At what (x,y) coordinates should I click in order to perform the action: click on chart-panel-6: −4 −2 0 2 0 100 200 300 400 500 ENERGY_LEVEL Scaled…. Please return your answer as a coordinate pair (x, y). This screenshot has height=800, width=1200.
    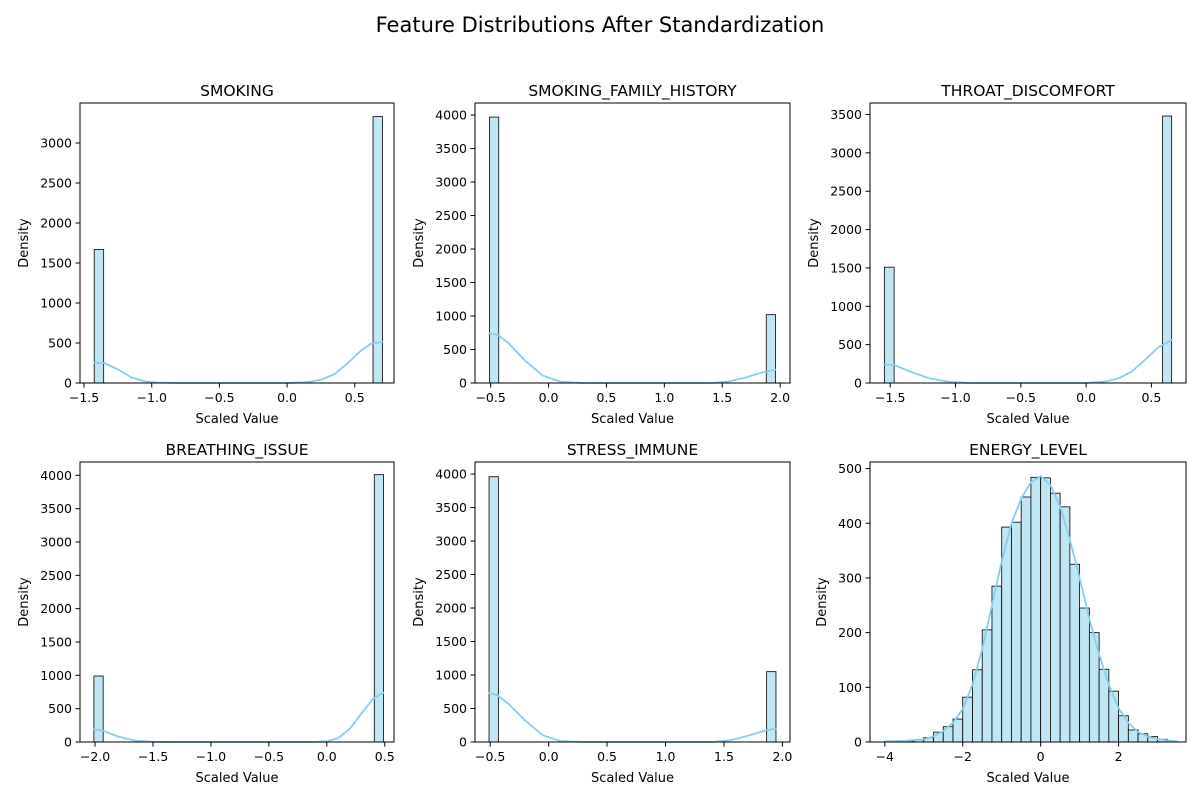
    Looking at the image, I should click on (1001, 613).